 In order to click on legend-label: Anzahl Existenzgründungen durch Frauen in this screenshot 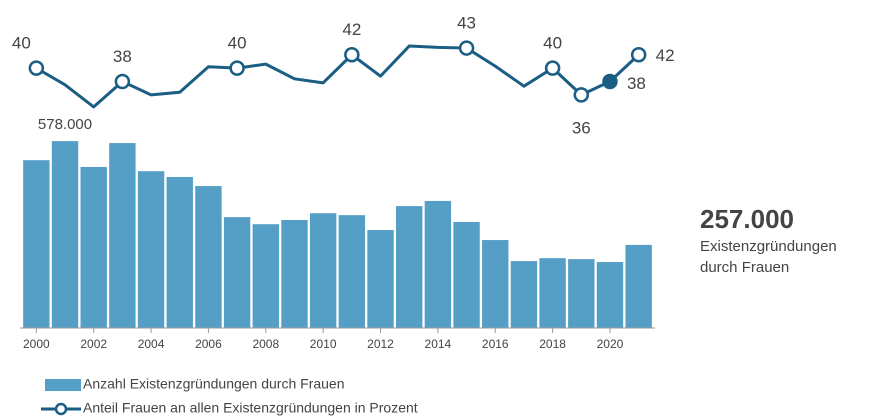, I will do `click(214, 384)`.